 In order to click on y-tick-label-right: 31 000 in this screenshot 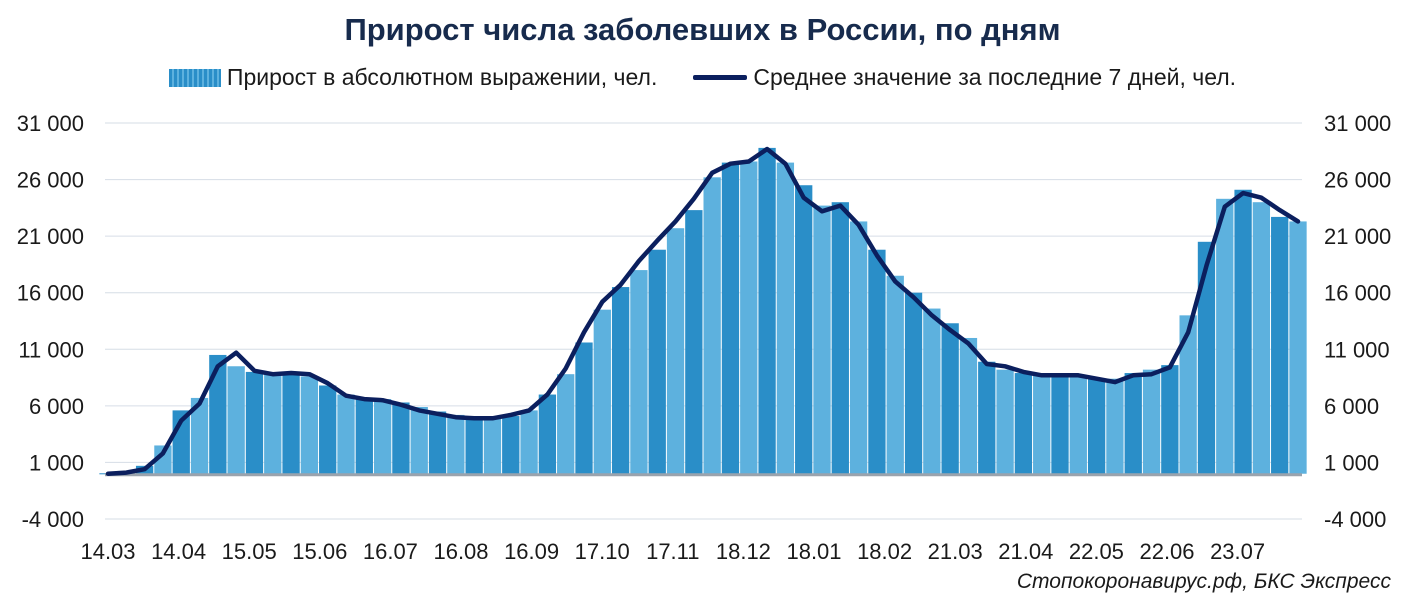, I will do `click(1357, 123)`.